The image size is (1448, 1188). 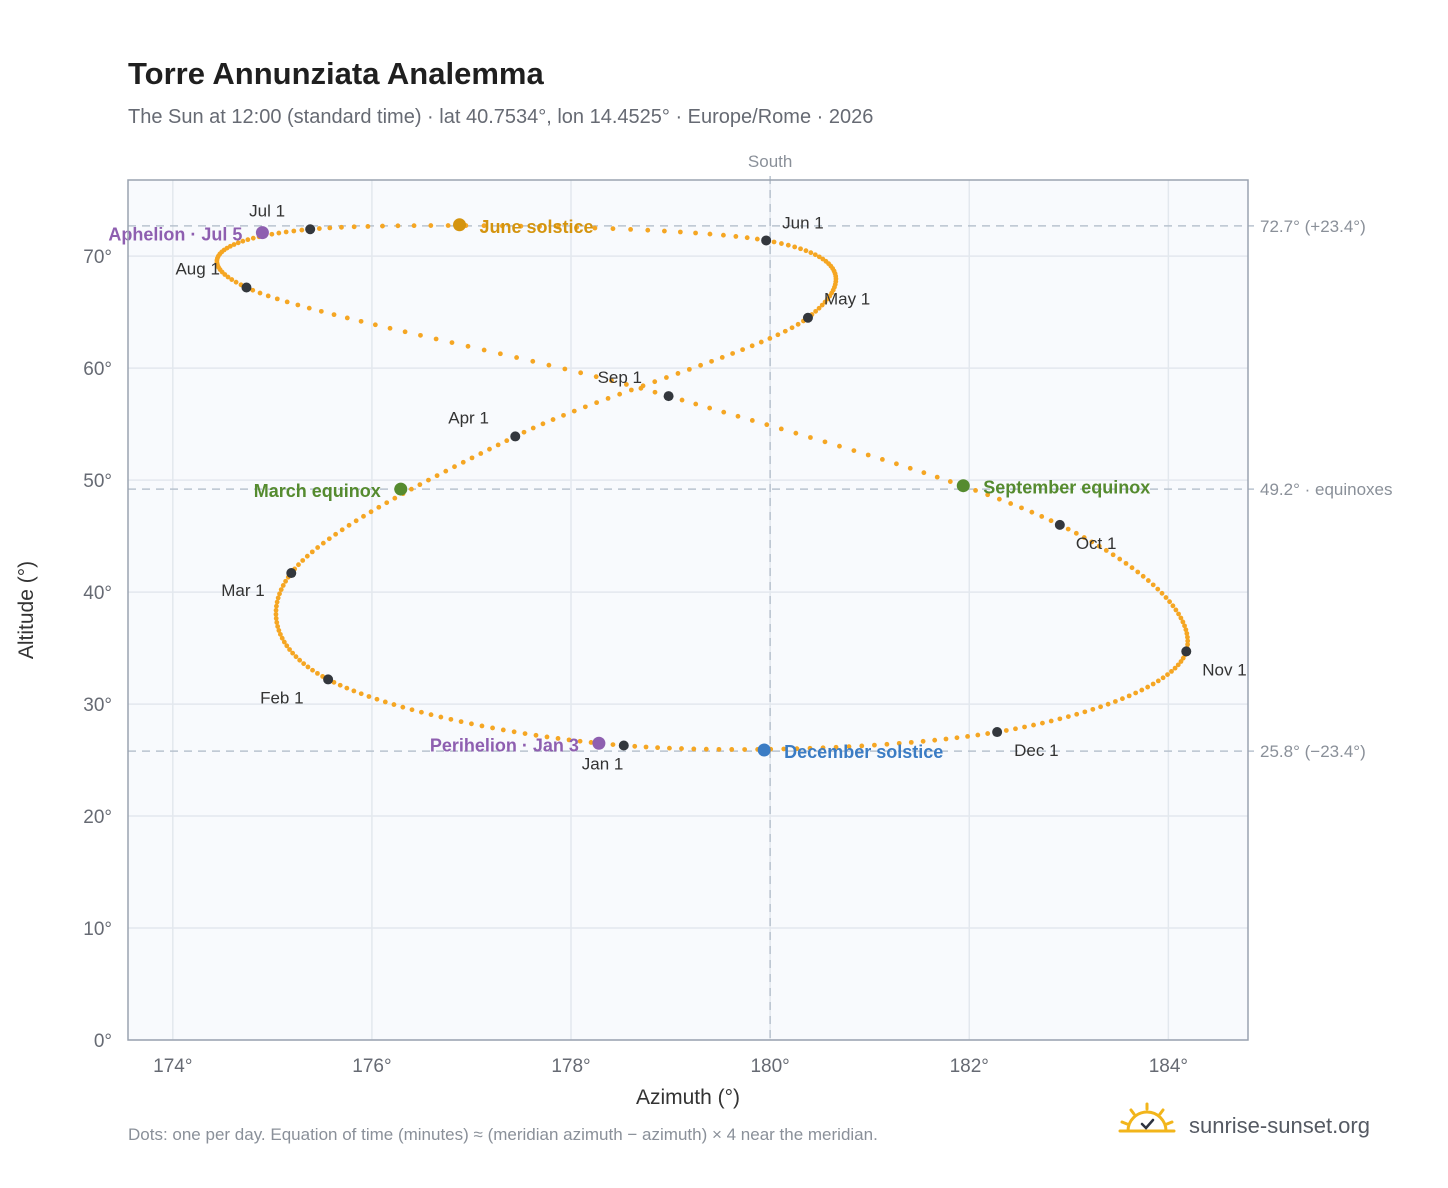 I want to click on x-tick-label: 174°, so click(x=172, y=1066).